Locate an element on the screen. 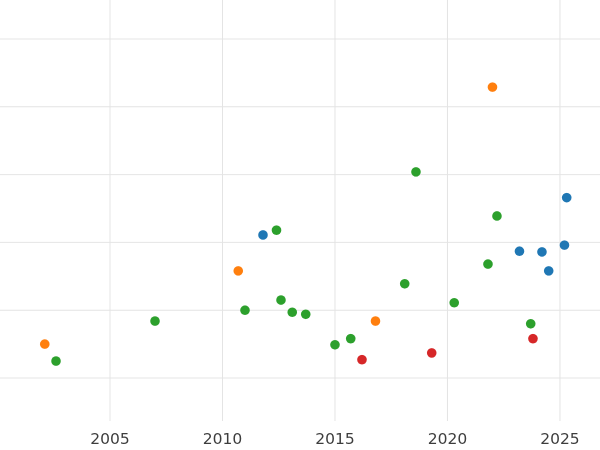 This screenshot has width=600, height=450. x-tick-label: 2020 is located at coordinates (447, 439).